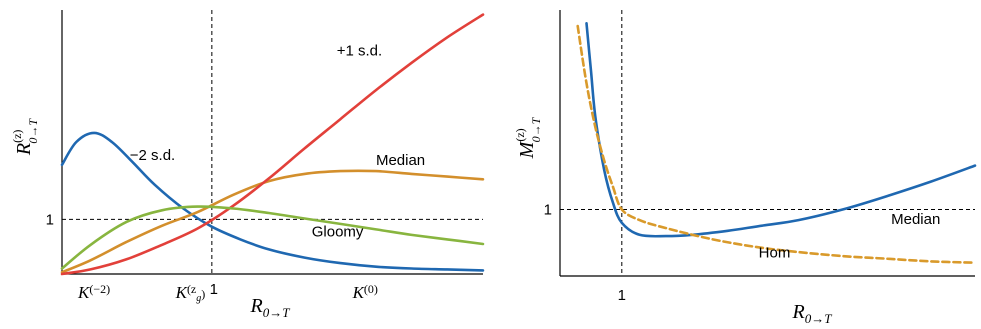  Describe the element at coordinates (338, 232) in the screenshot. I see `series-label: Gloomy` at that location.